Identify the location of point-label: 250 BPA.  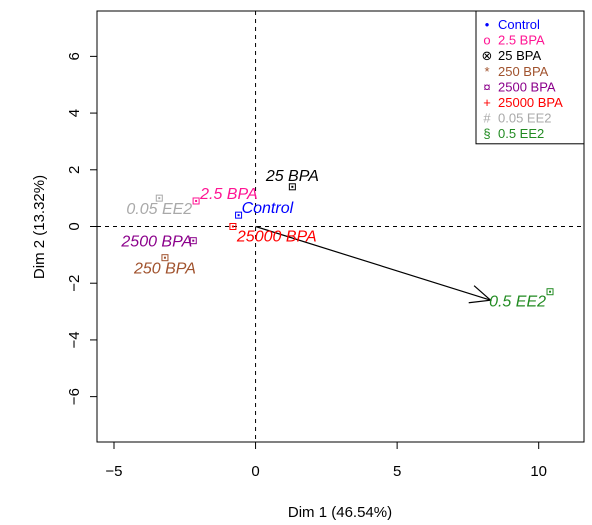
(164, 269).